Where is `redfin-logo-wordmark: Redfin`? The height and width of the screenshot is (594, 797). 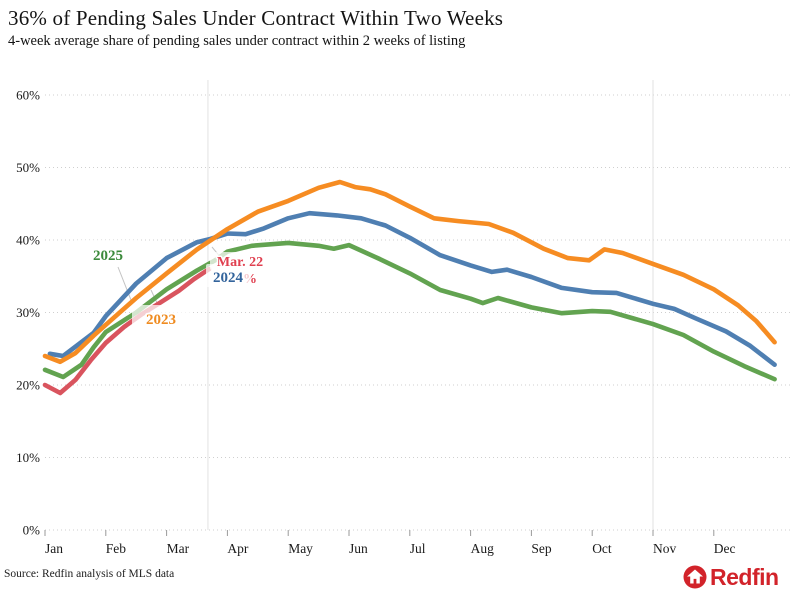
redfin-logo-wordmark: Redfin is located at coordinates (744, 577).